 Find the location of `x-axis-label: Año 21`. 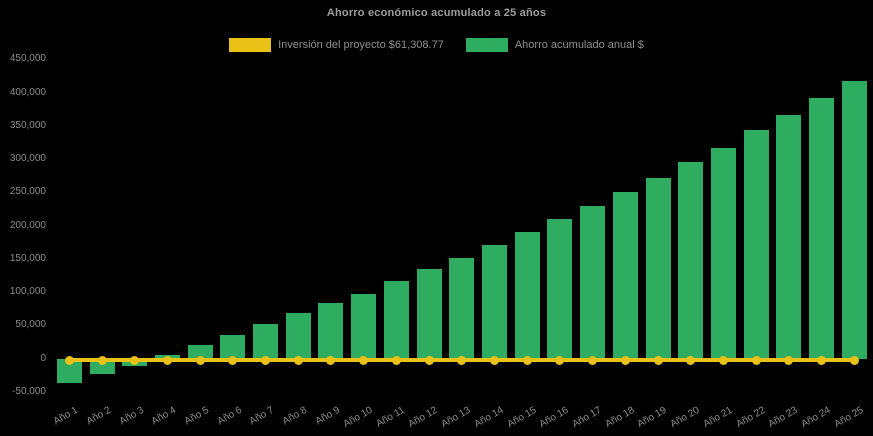

x-axis-label: Año 21 is located at coordinates (718, 417).